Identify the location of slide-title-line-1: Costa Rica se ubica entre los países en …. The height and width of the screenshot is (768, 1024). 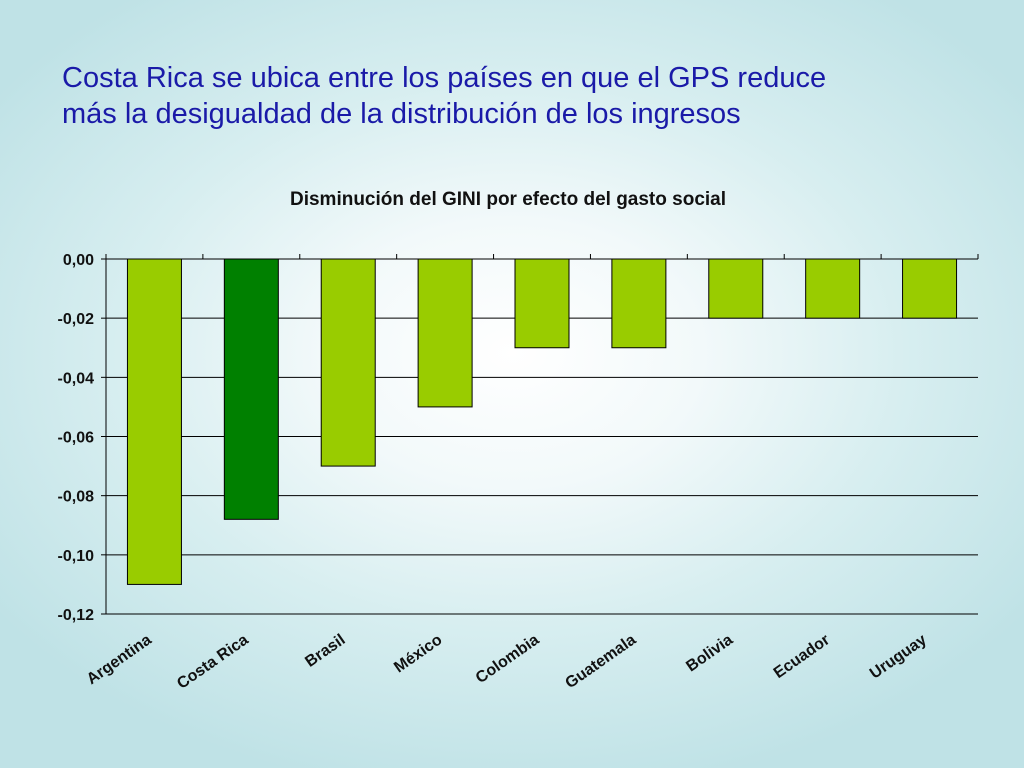
(444, 78).